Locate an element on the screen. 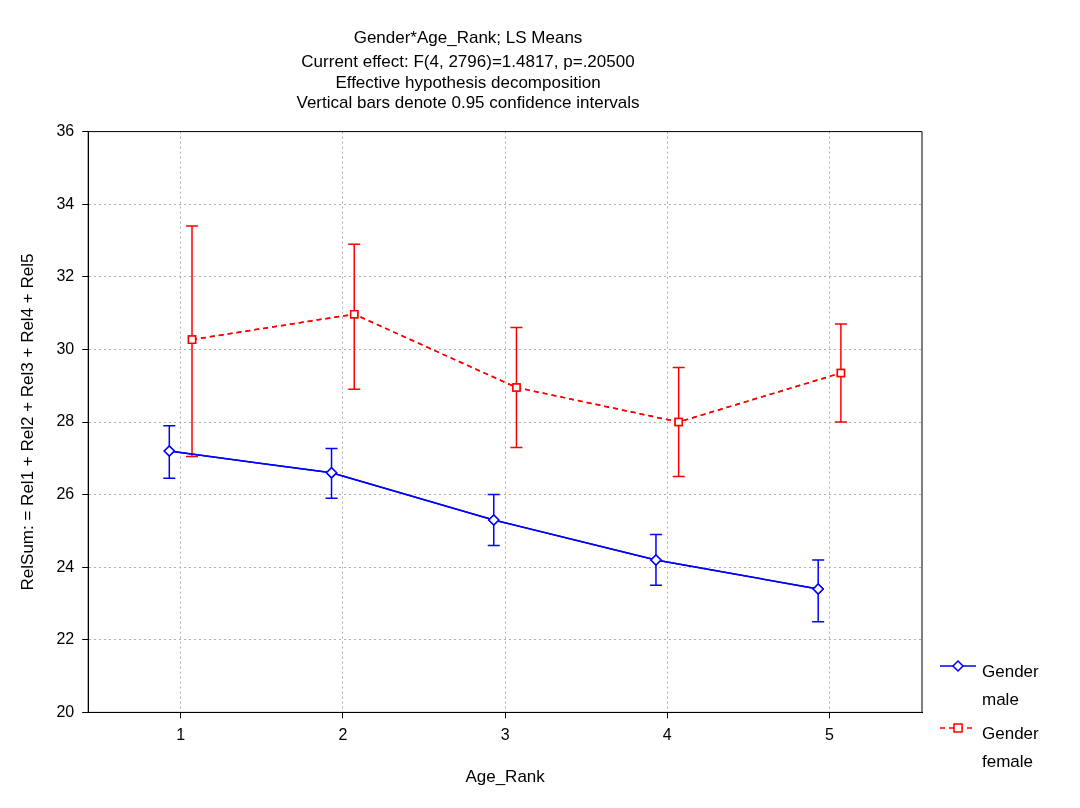 Image resolution: width=1080 pixels, height=808 pixels. y-axis-title: RelSum: = Rel1 + Rel2 + Rel3 + Rel4 + Rel5 is located at coordinates (27, 422).